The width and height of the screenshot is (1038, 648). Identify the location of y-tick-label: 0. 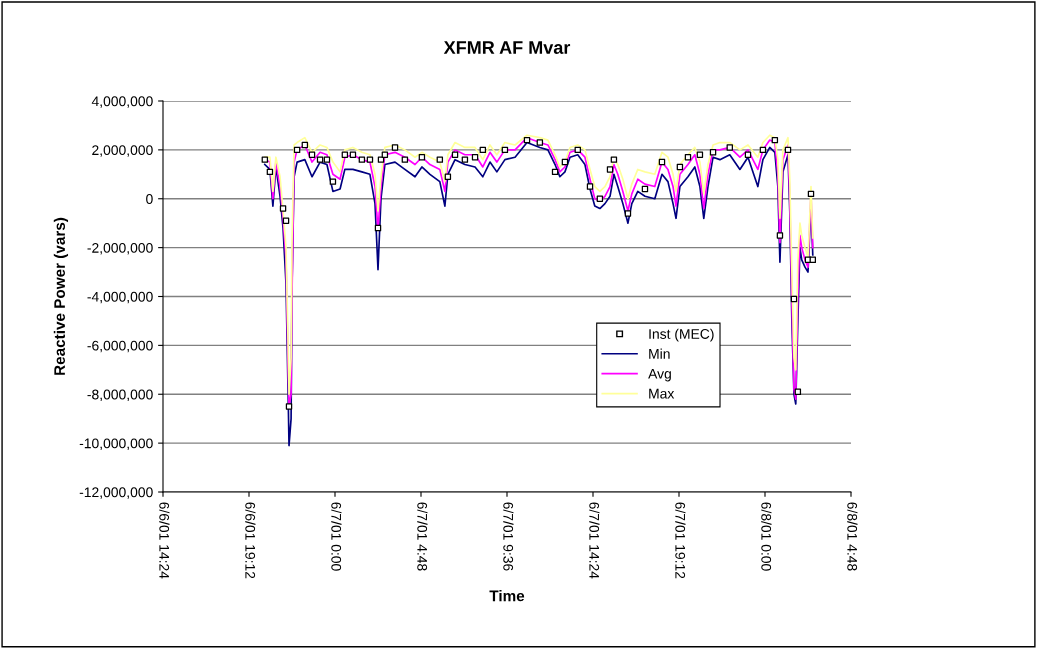
(149, 199).